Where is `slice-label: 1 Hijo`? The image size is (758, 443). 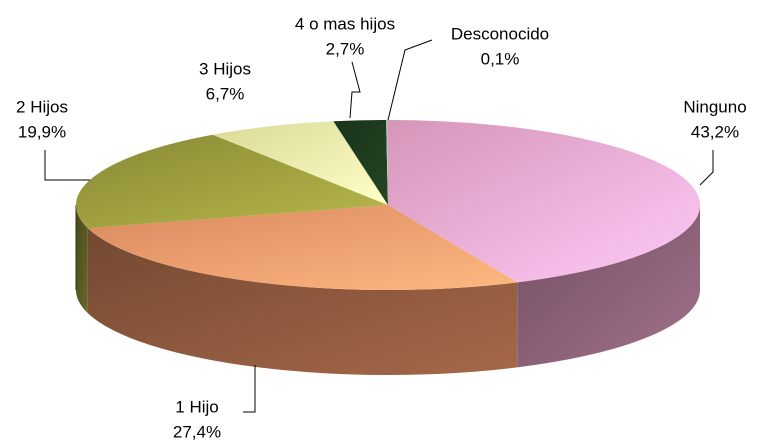
slice-label: 1 Hijo is located at coordinates (196, 406).